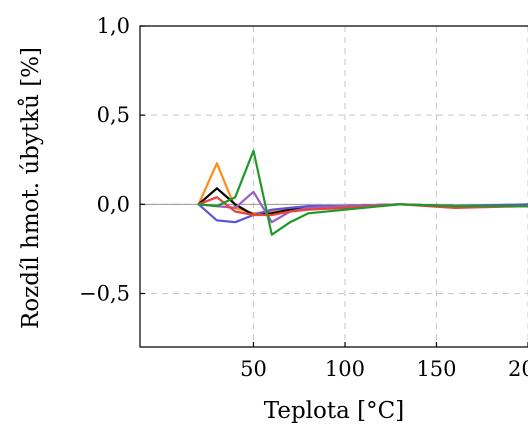  I want to click on y-tick-label: 0,5, so click(113, 115).